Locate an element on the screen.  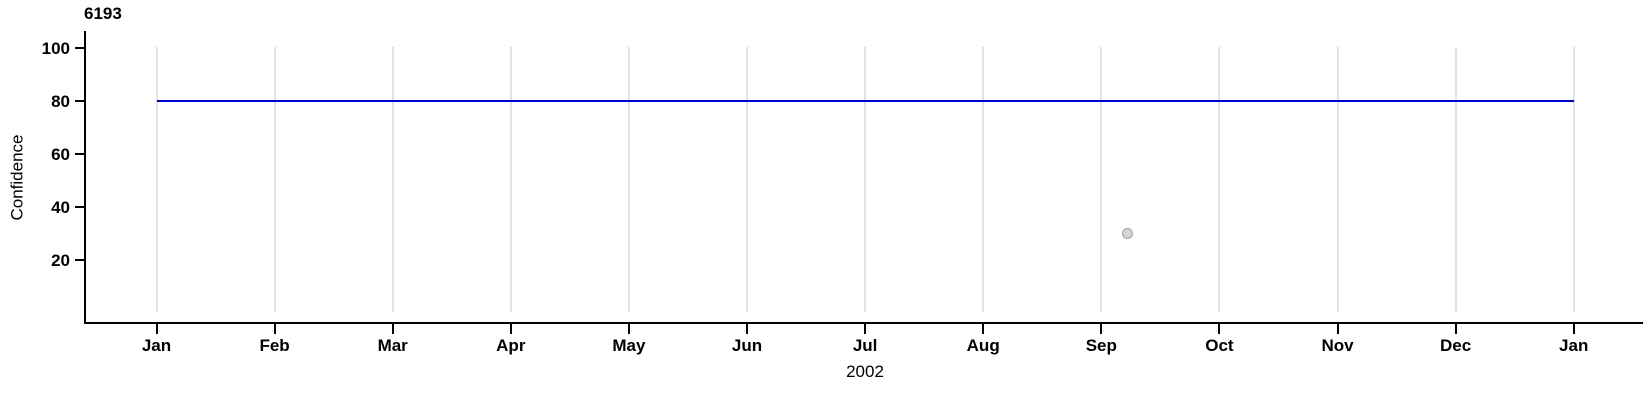
x-tick-label: Sep is located at coordinates (1101, 345).